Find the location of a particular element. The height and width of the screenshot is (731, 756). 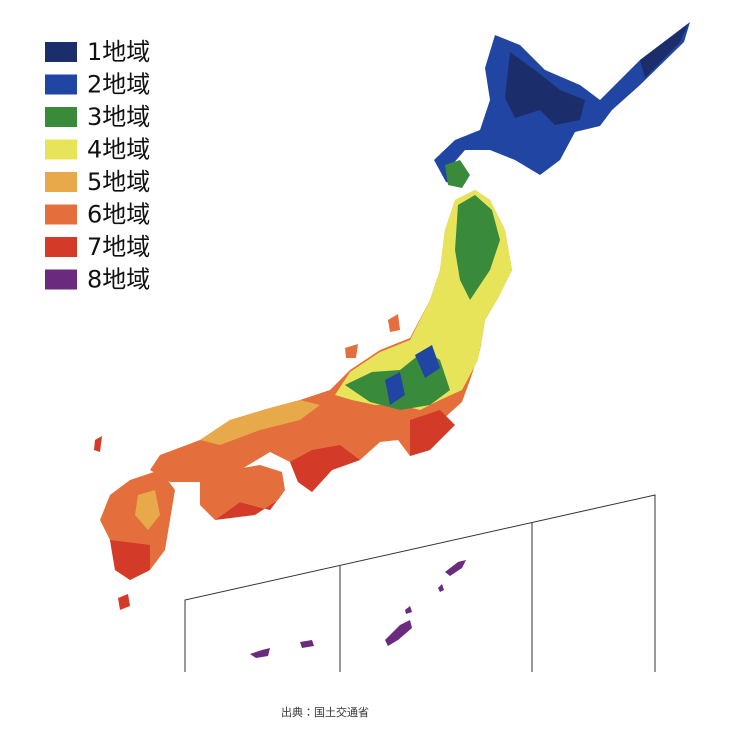

legend-label: 4地域 is located at coordinates (118, 150).